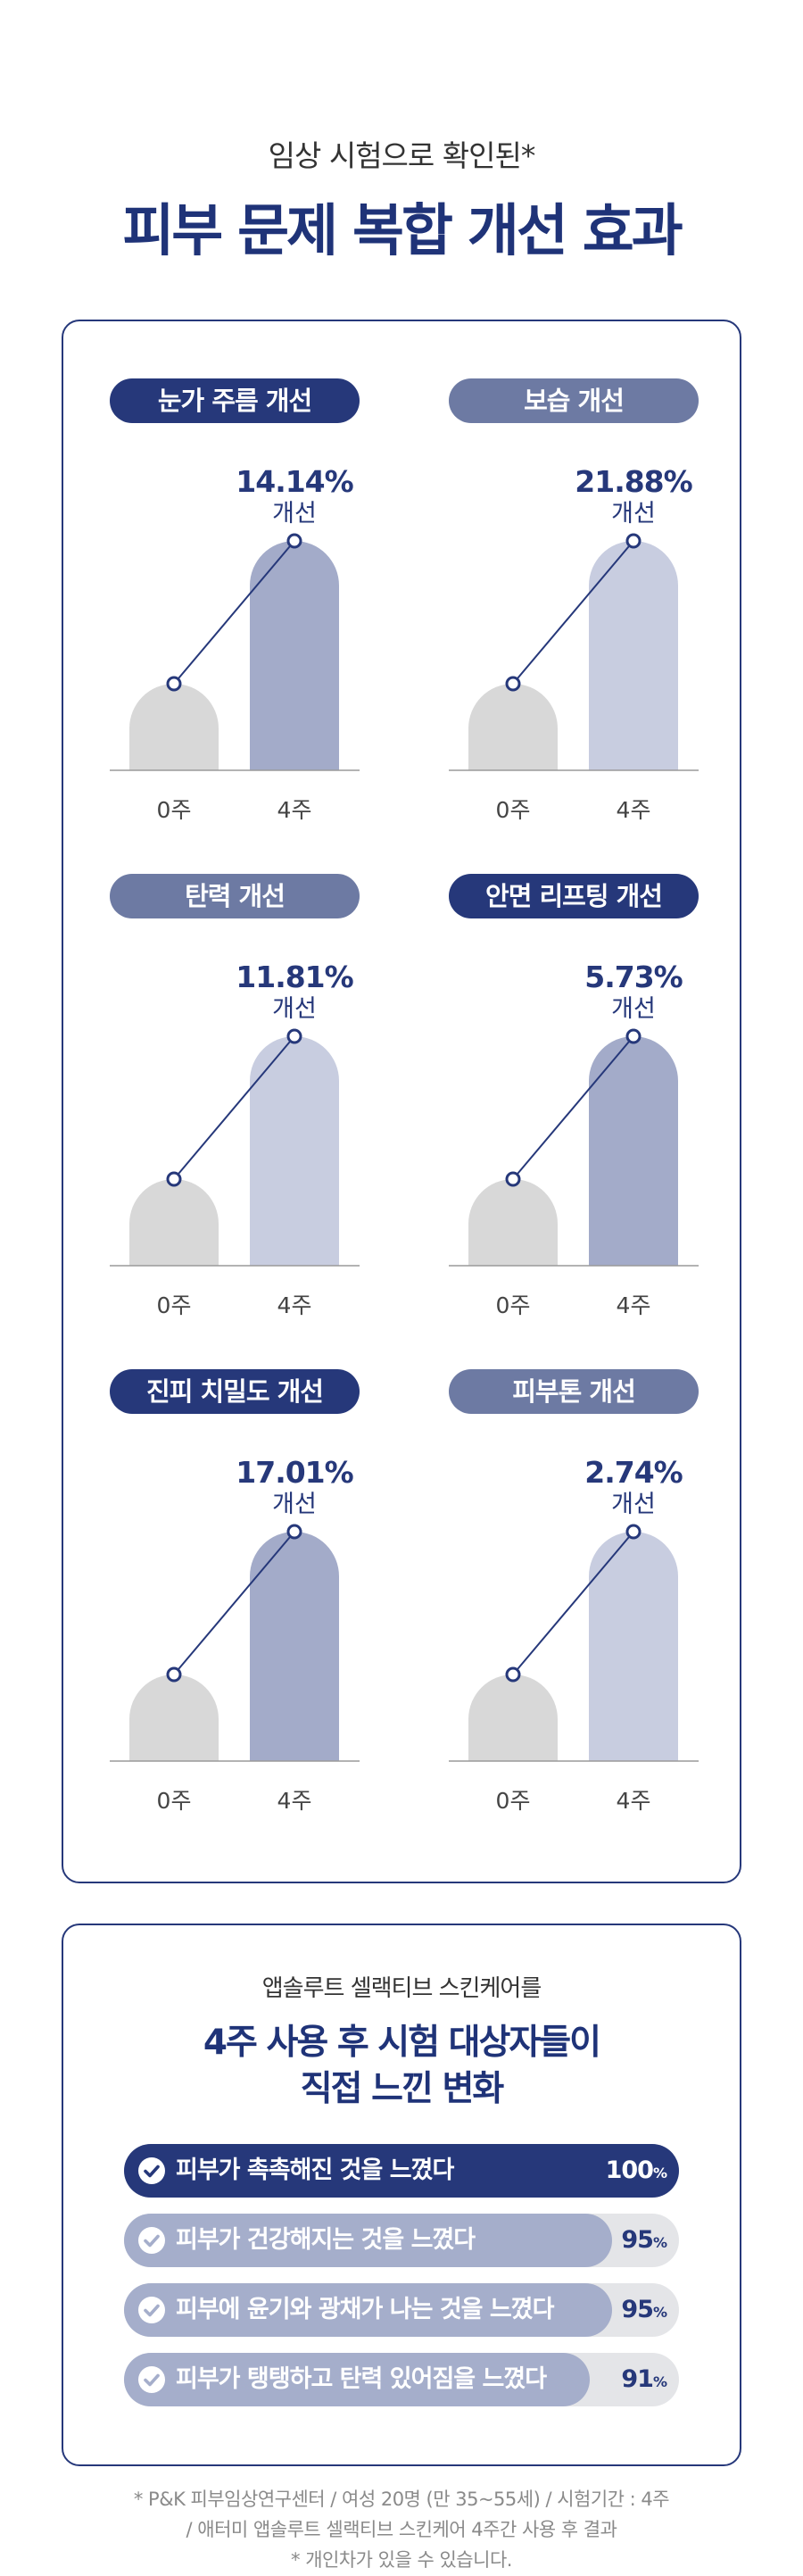  I want to click on survey-bar-row: 피부에 윤기와 광채가 나는 것을 느꼈다 95%, so click(401, 2310).